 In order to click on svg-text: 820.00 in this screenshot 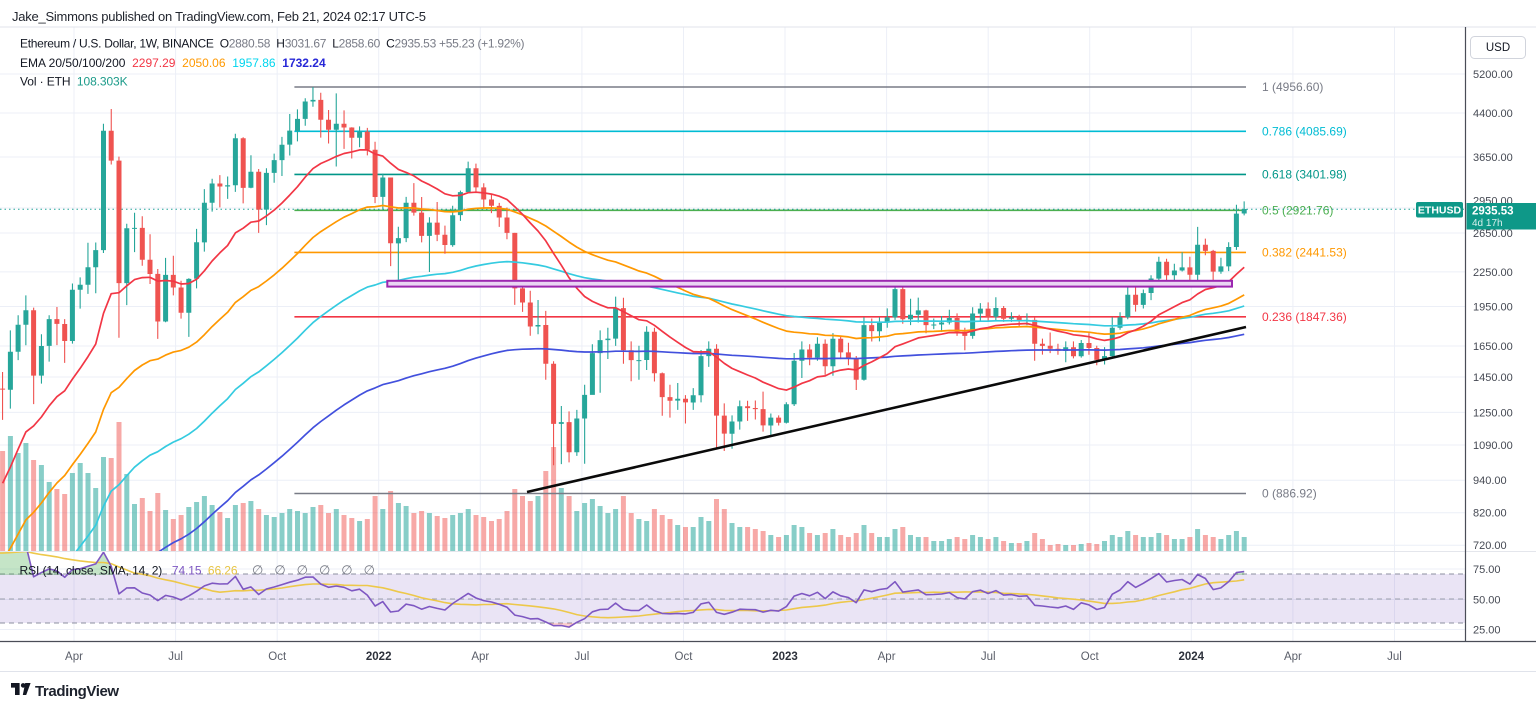, I will do `click(1490, 514)`.